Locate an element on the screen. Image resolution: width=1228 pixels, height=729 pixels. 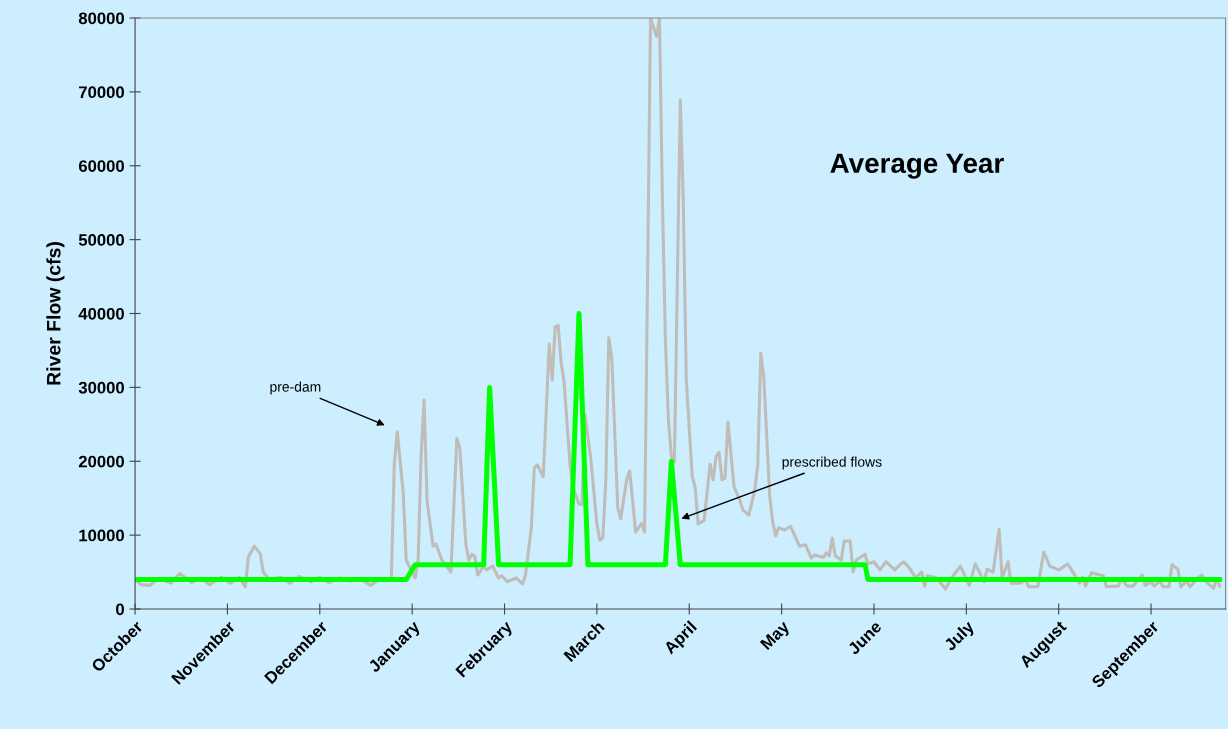
y-tick-label: 10000 is located at coordinates (101, 535).